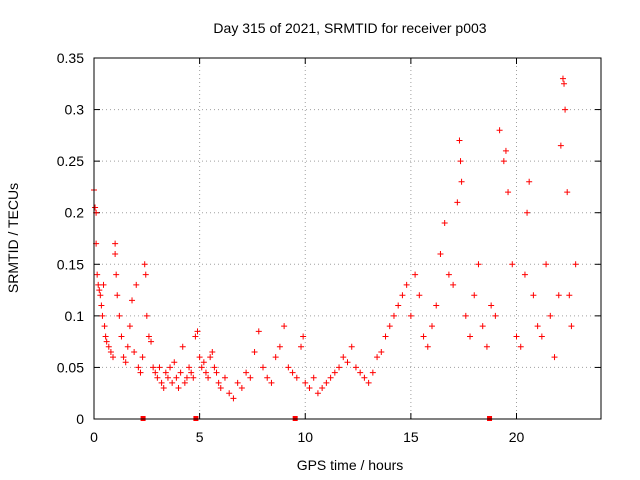 This screenshot has height=480, width=640. I want to click on y-tick-label: 0.3, so click(75, 110).